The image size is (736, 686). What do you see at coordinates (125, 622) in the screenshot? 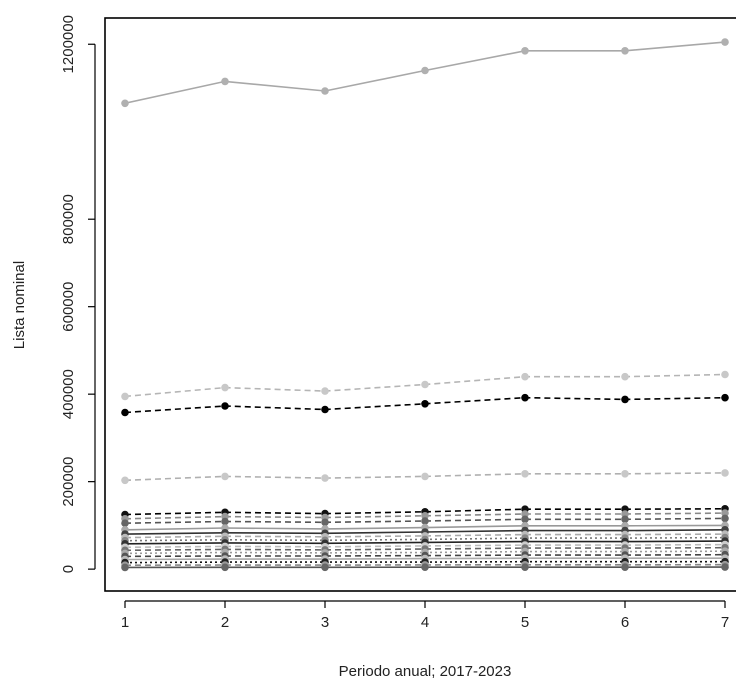
I see `x-tick-label: 1` at bounding box center [125, 622].